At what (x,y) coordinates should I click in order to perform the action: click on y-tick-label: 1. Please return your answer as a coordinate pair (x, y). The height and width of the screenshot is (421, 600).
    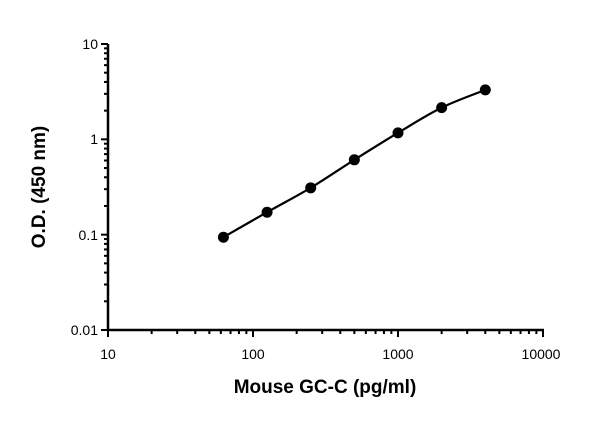
    Looking at the image, I should click on (94, 139).